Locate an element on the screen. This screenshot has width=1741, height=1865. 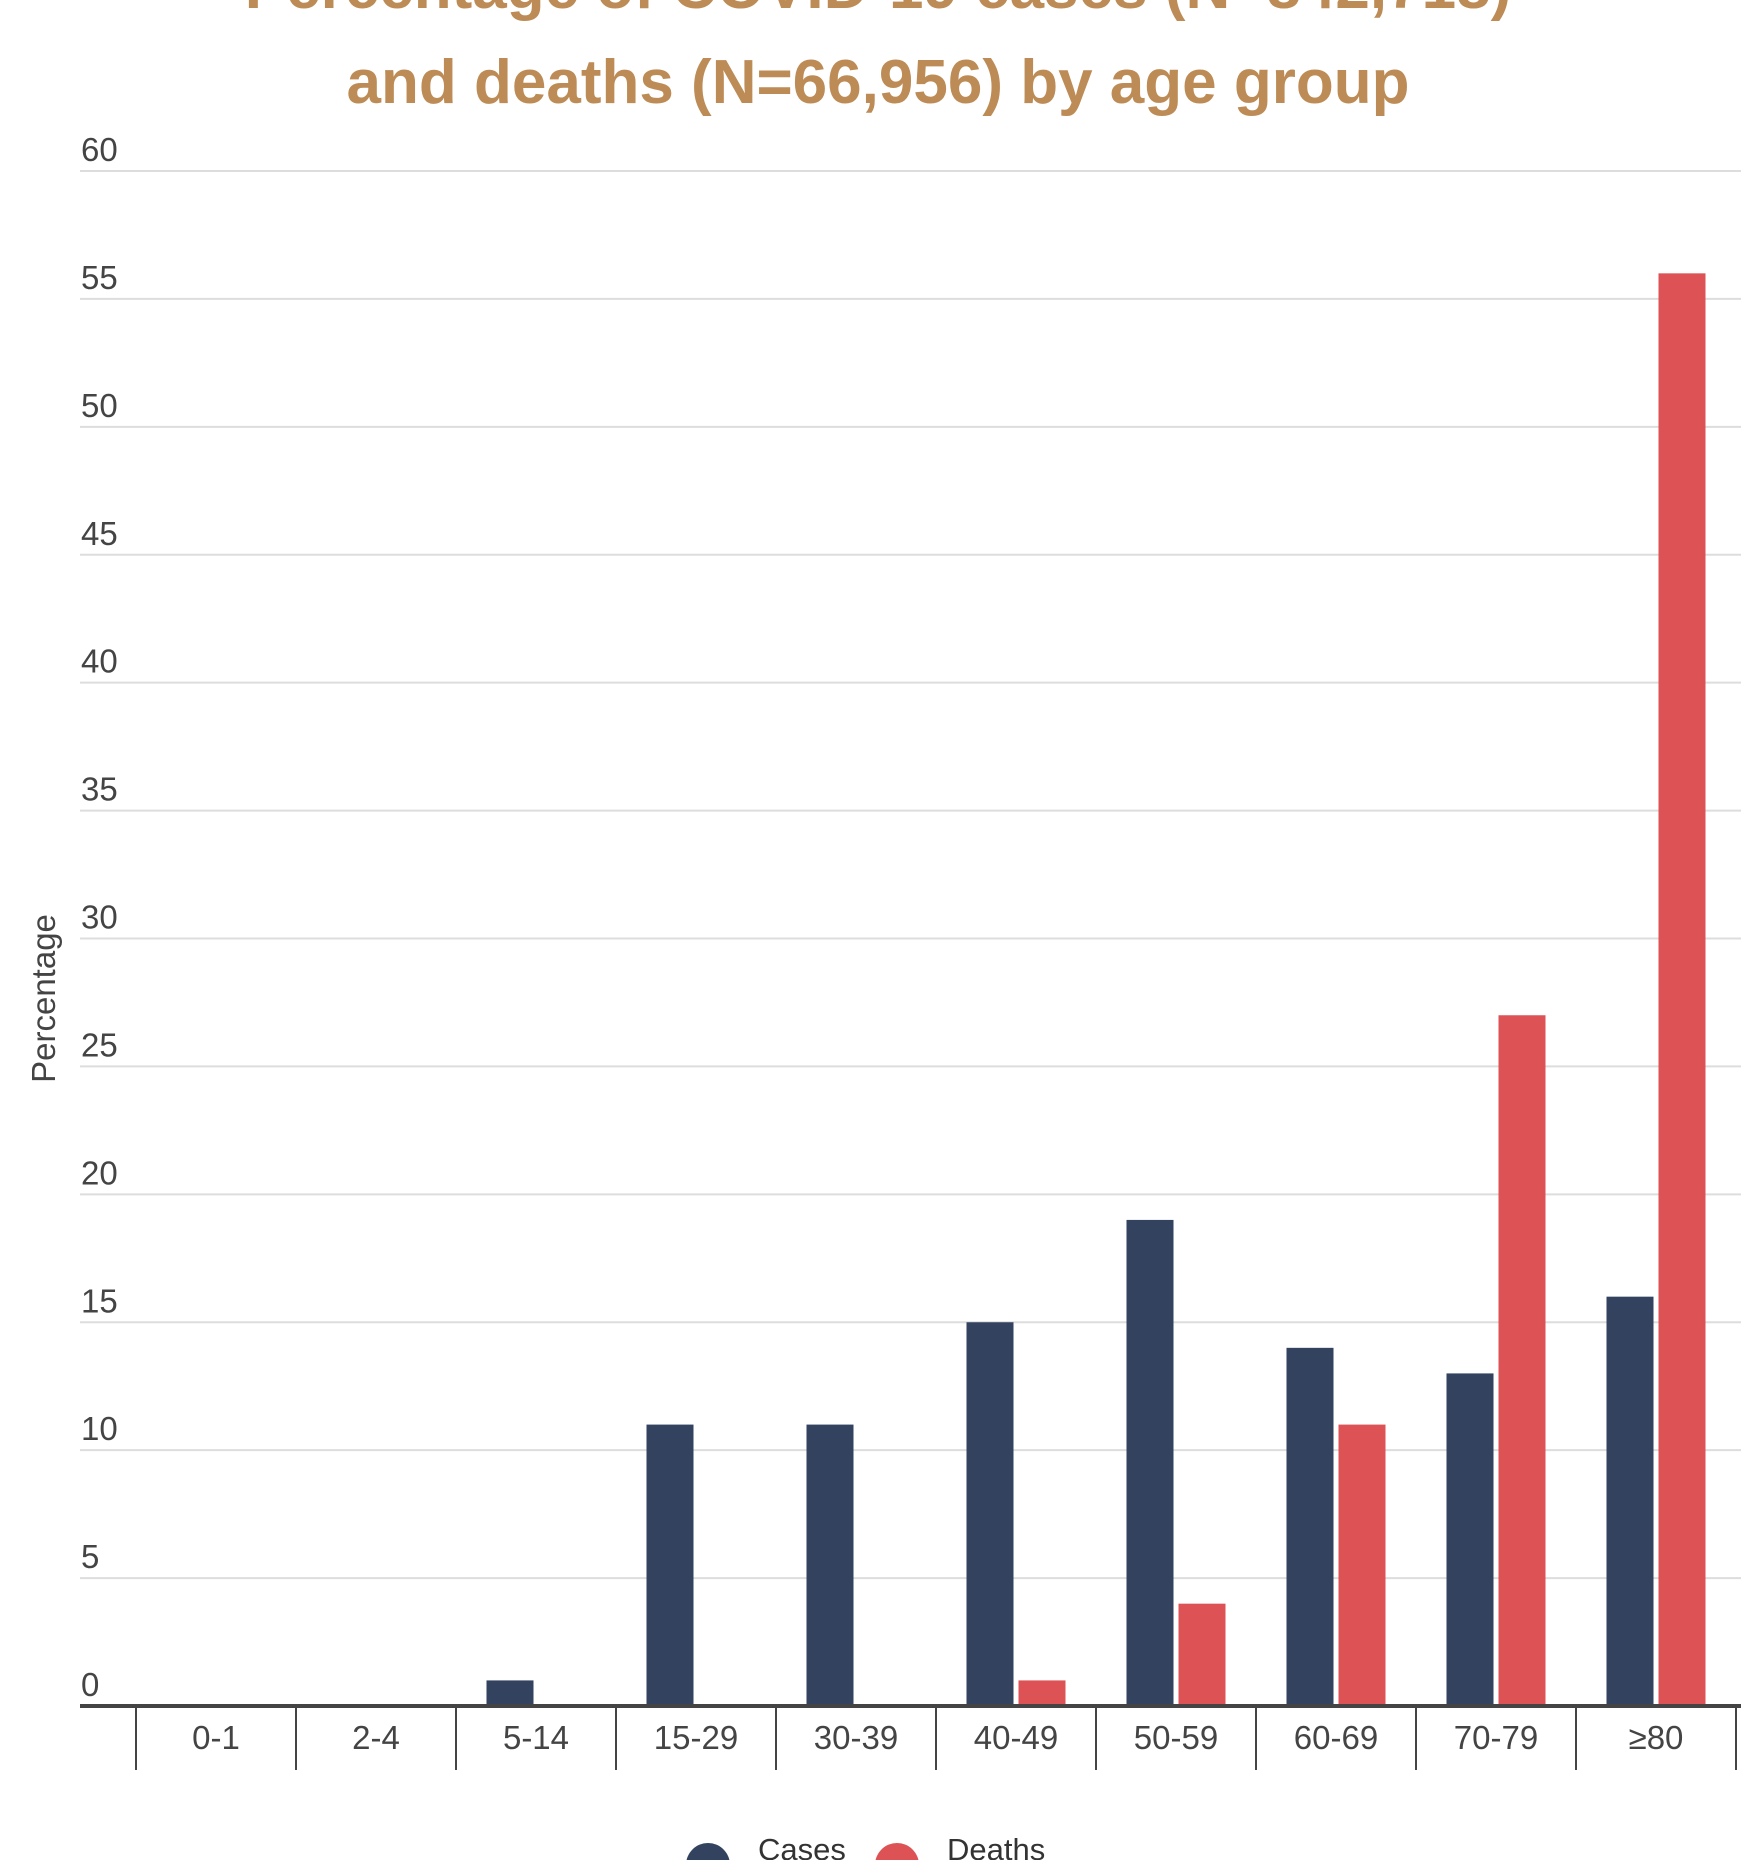
x-category-label: 50-59 is located at coordinates (1176, 1737).